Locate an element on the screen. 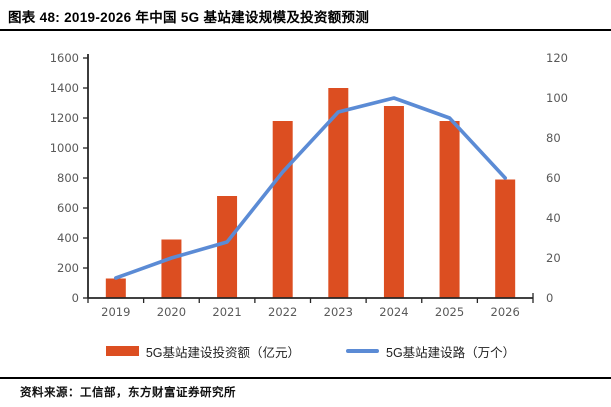  x-axis-tick-label: 2023 is located at coordinates (338, 312).